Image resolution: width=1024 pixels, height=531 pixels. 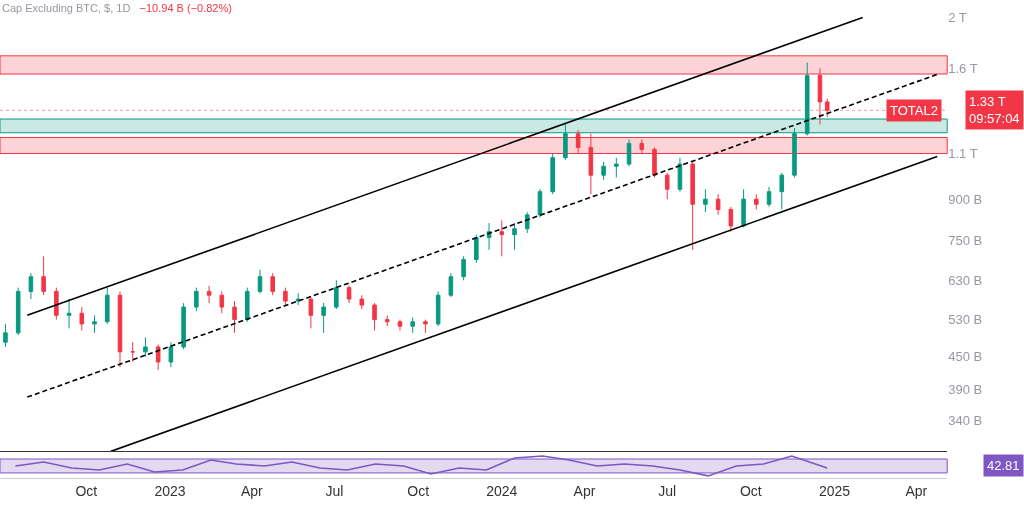 I want to click on text: 1.33 T, so click(x=987, y=101).